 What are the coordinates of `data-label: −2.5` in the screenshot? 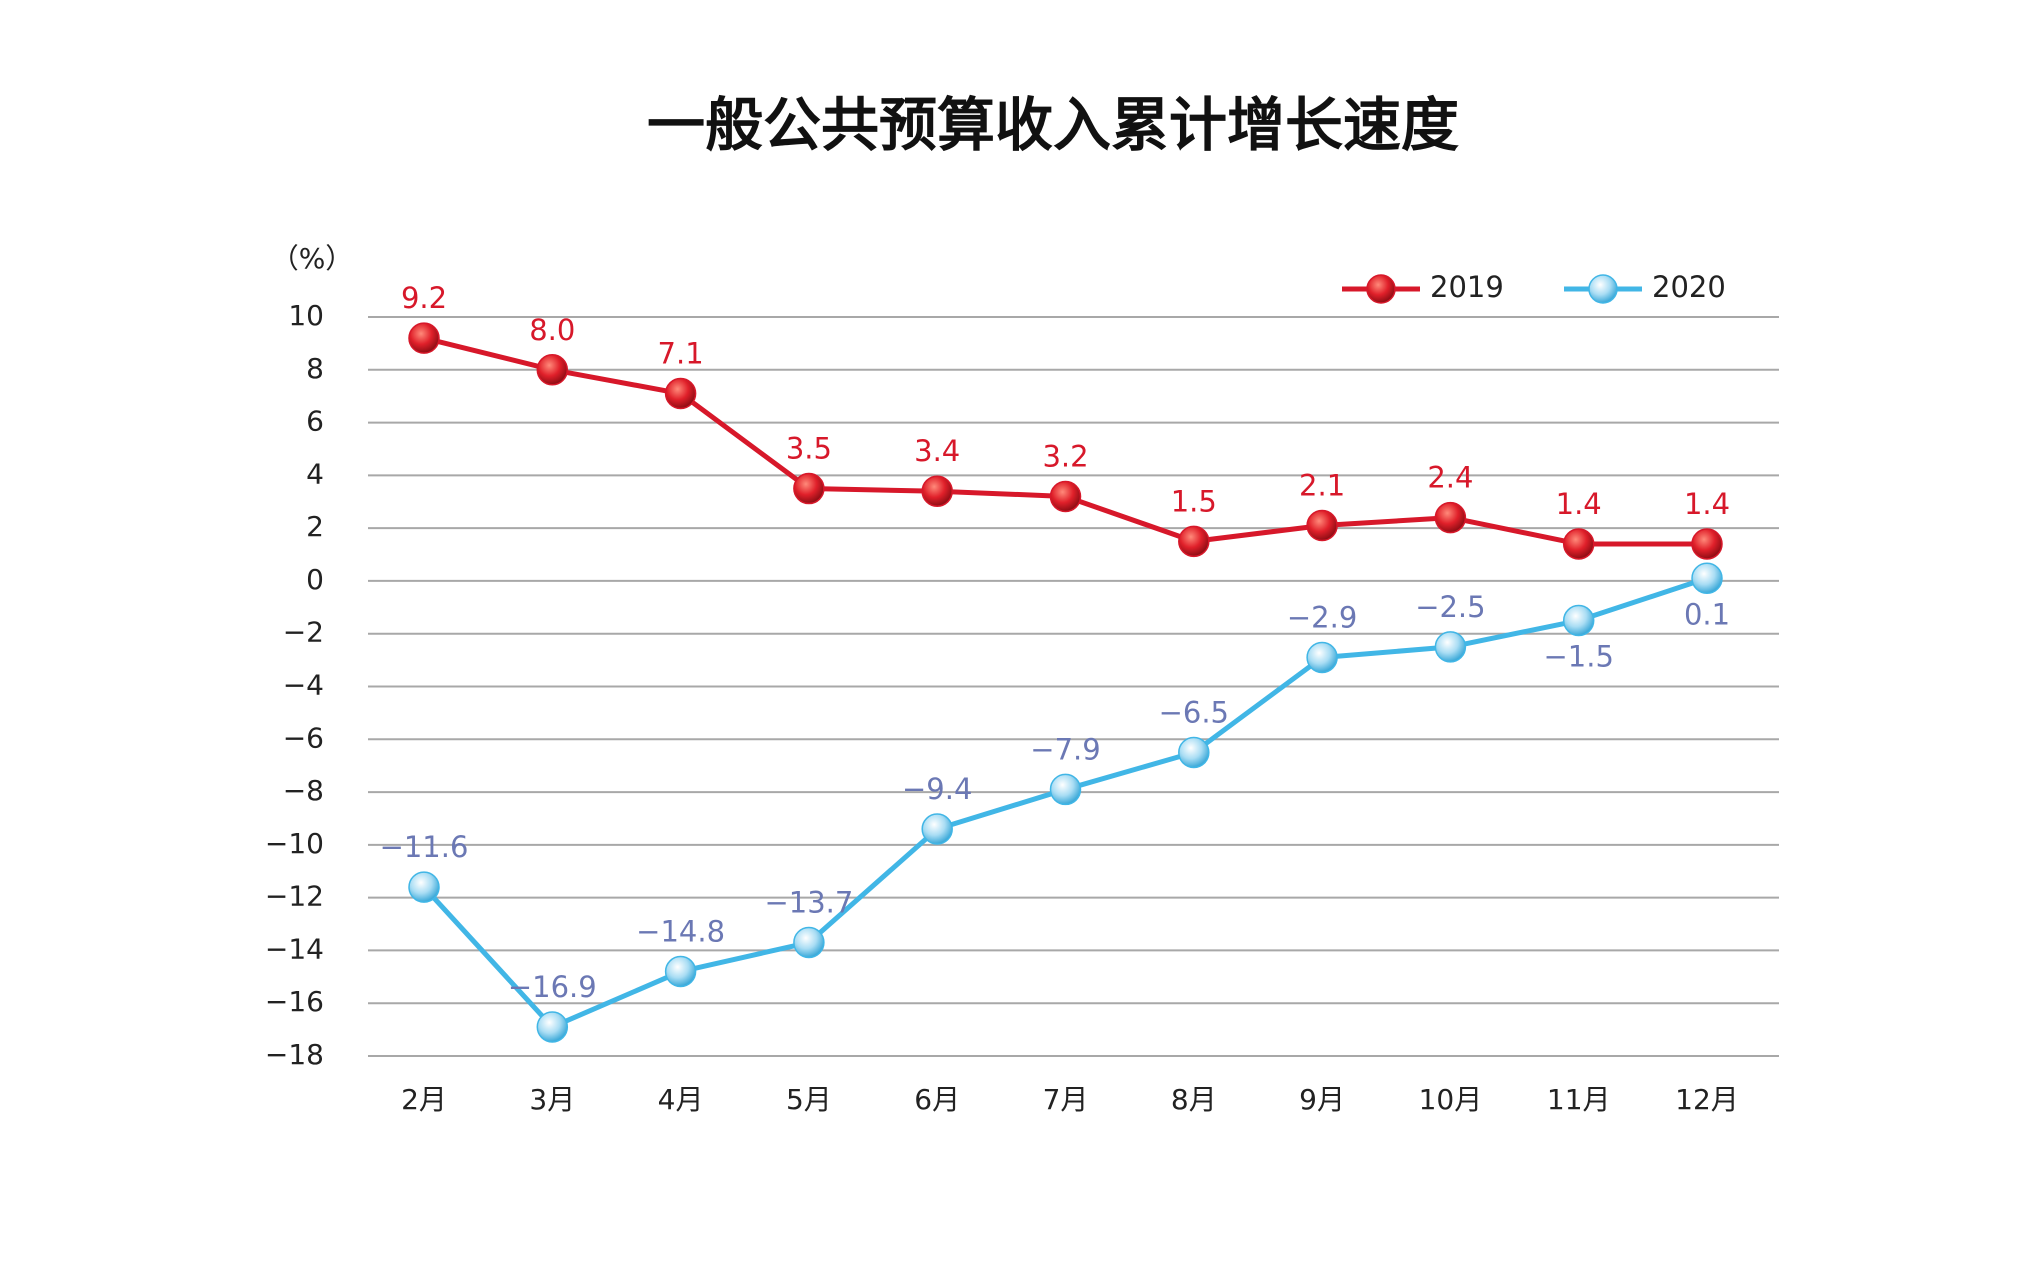 It's located at (1450, 607).